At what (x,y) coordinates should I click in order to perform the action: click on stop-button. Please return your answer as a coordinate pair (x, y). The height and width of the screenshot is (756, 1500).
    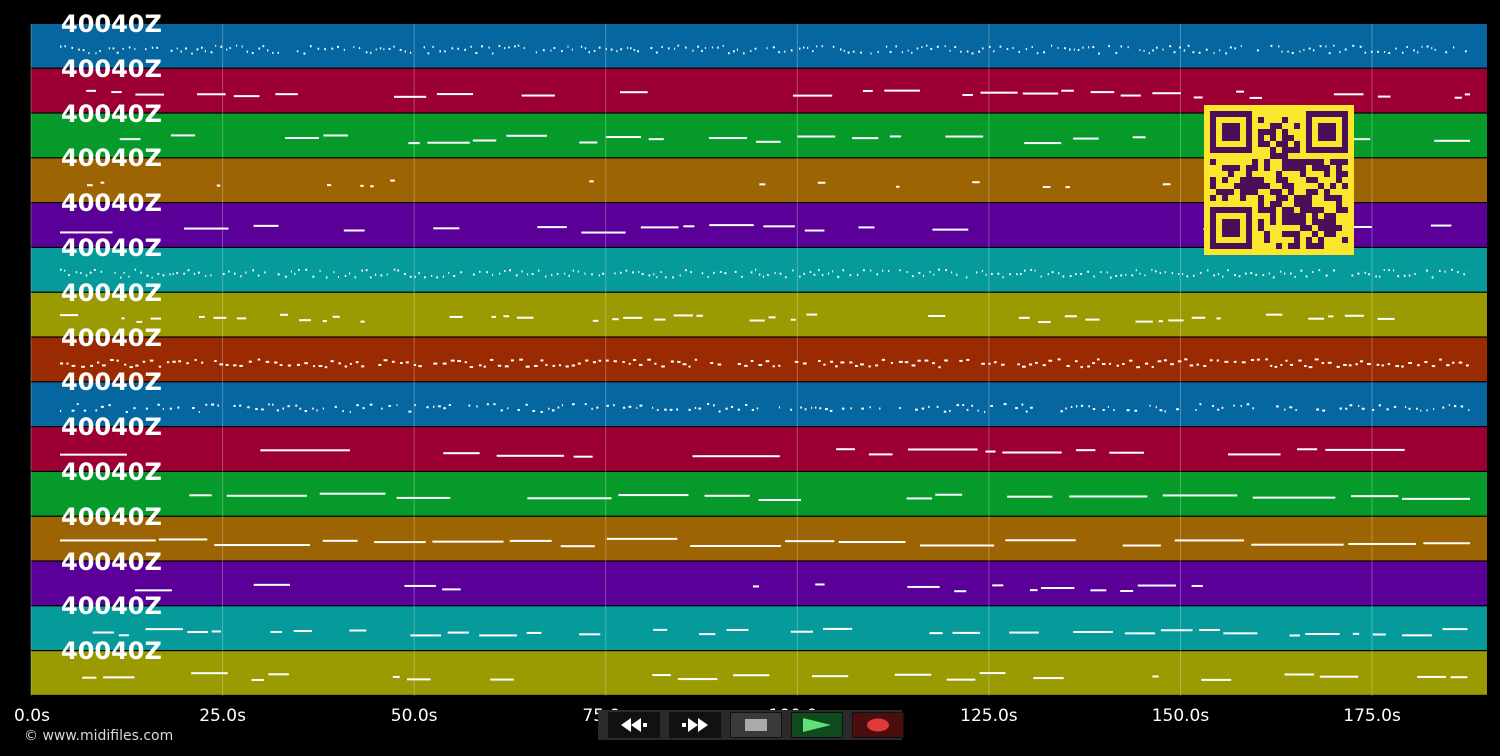
    Looking at the image, I should click on (756, 725).